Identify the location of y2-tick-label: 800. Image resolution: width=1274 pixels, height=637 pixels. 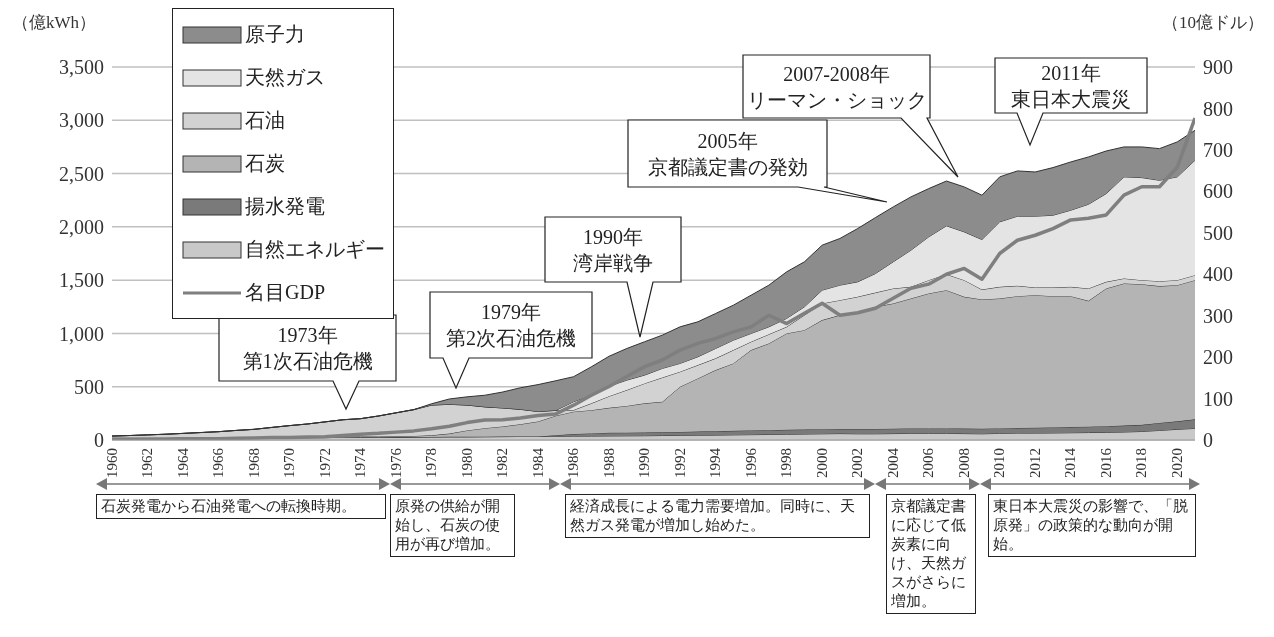
(1218, 108).